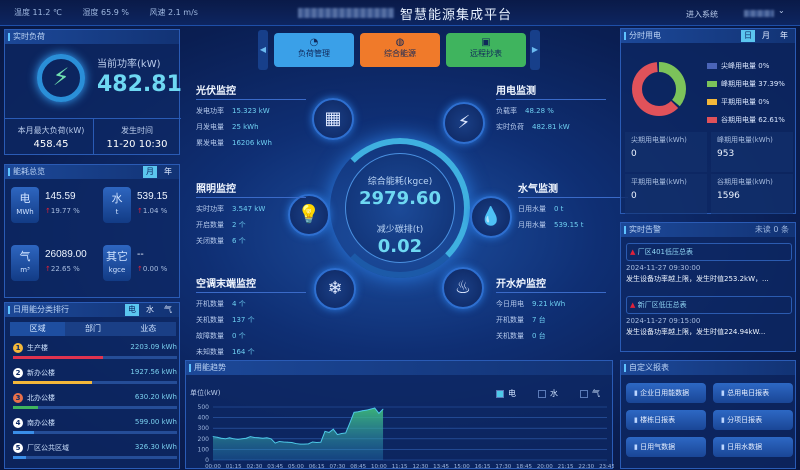 This screenshot has width=800, height=470. I want to click on ranking-item: 5 厂区公共区域 326.30 kWh, so click(95, 451).